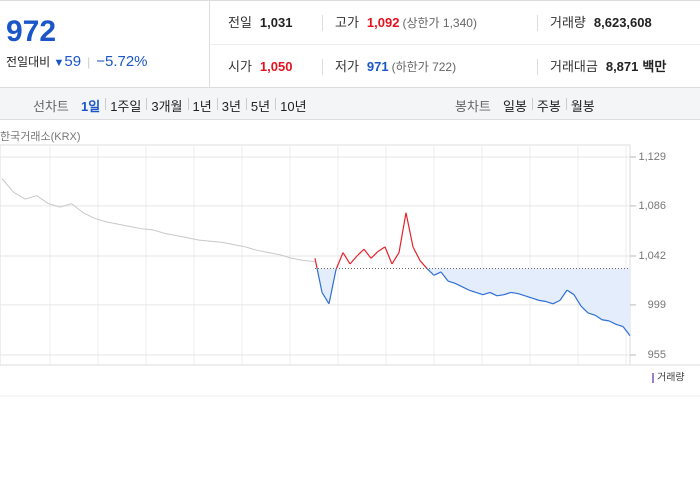 The width and height of the screenshot is (700, 490). What do you see at coordinates (28, 62) in the screenshot?
I see `change-label: 전일대비` at bounding box center [28, 62].